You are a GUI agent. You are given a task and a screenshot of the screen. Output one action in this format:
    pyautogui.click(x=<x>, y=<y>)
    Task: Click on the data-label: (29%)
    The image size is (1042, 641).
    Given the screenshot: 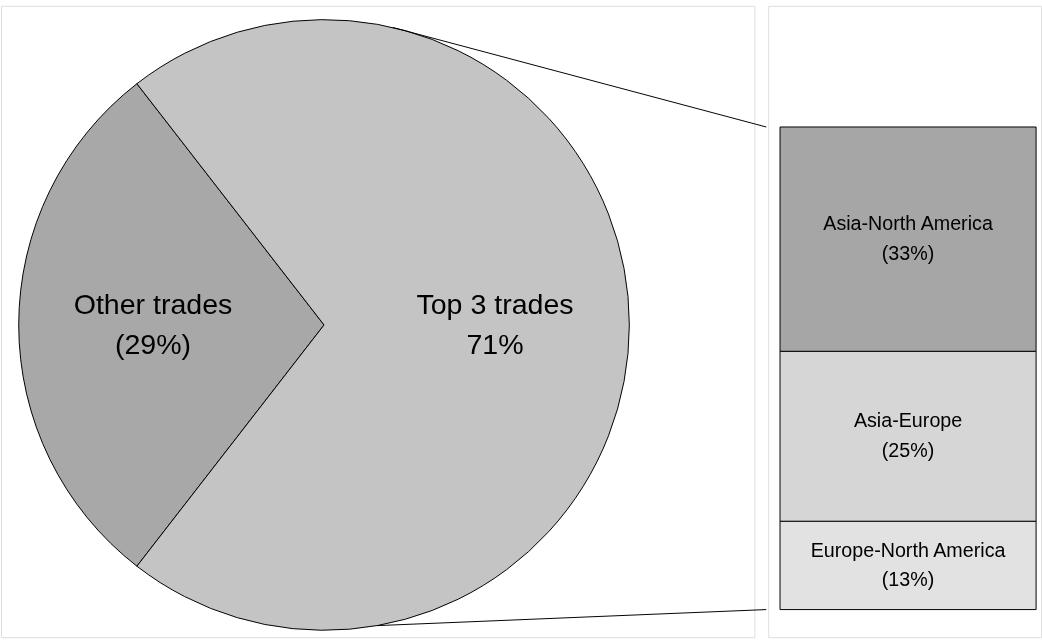 What is the action you would take?
    pyautogui.click(x=153, y=343)
    